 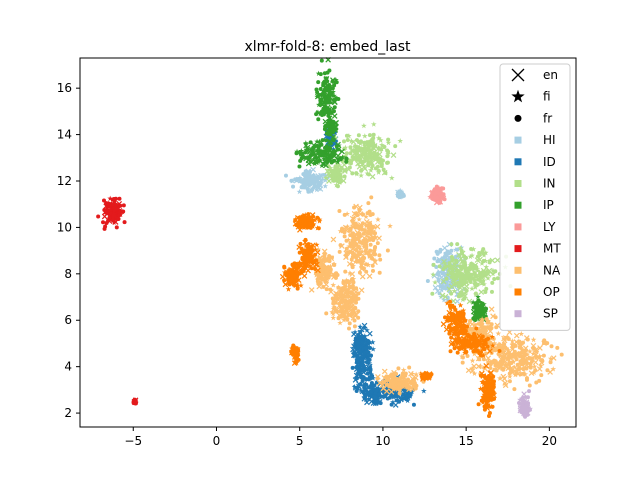 I want to click on legend-entry-sp: SP, so click(x=536, y=314).